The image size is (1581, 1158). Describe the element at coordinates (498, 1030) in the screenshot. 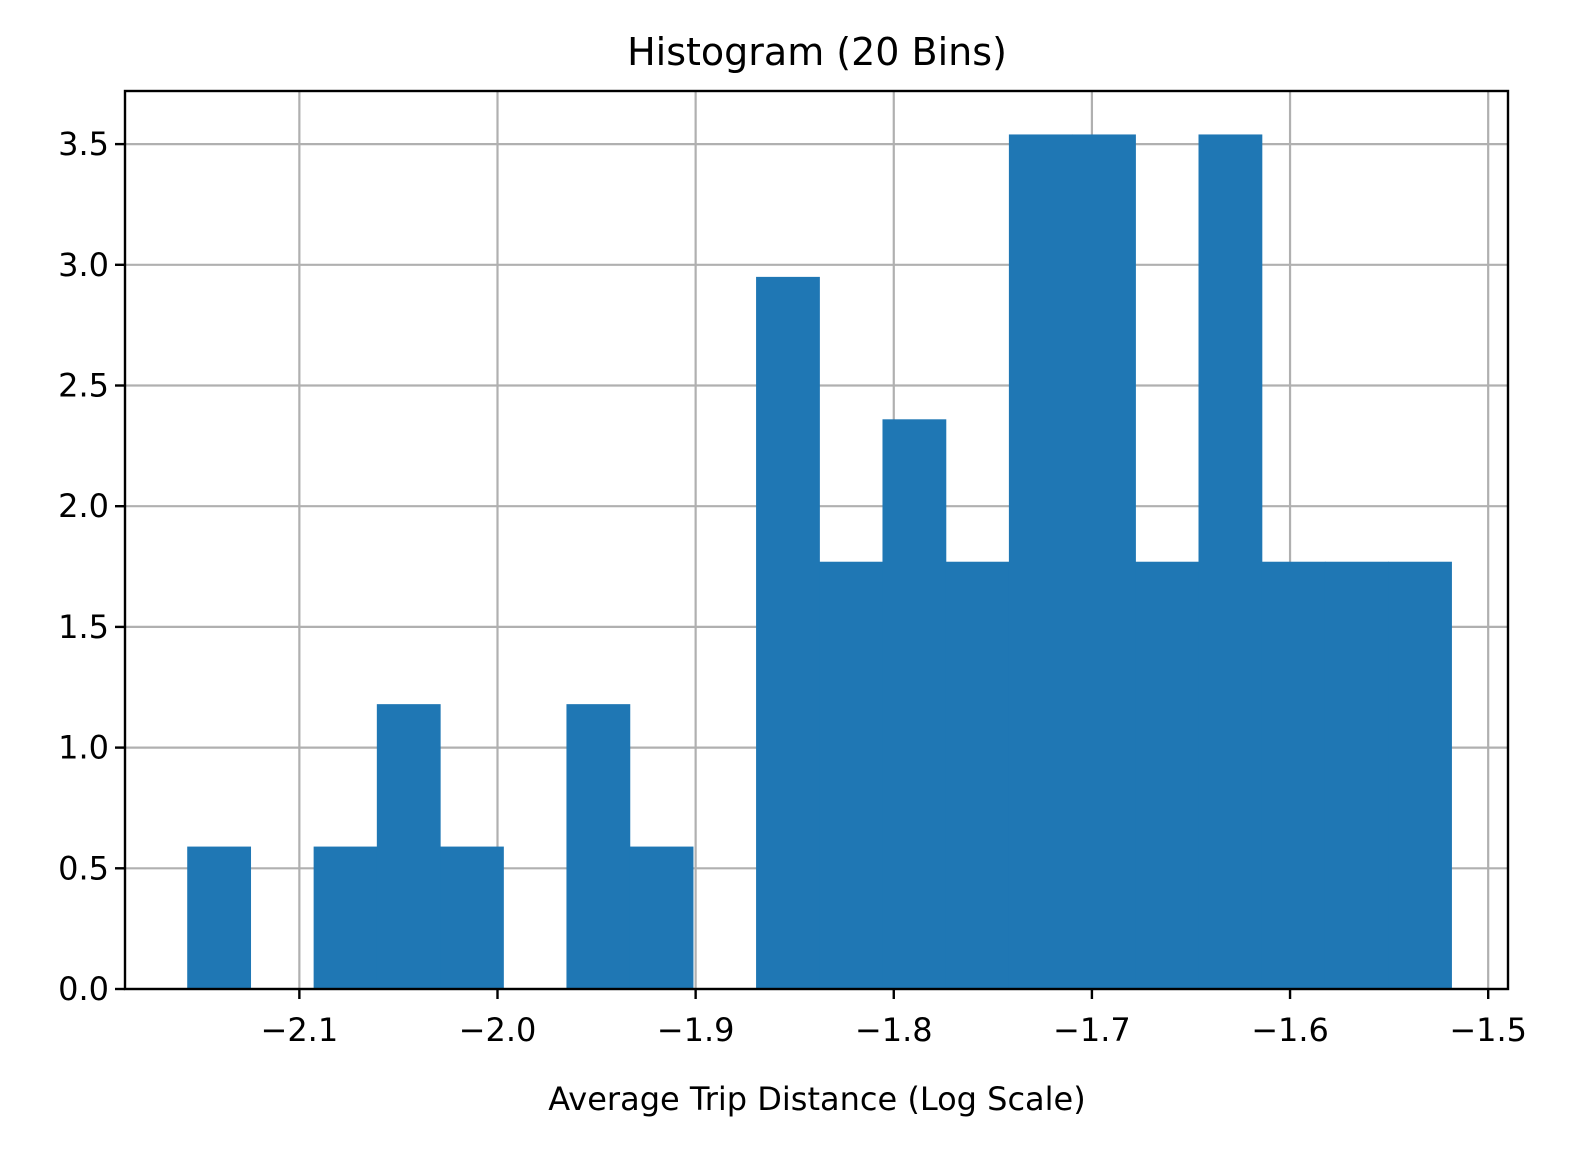

I see `x-tick-label: −2.0` at that location.